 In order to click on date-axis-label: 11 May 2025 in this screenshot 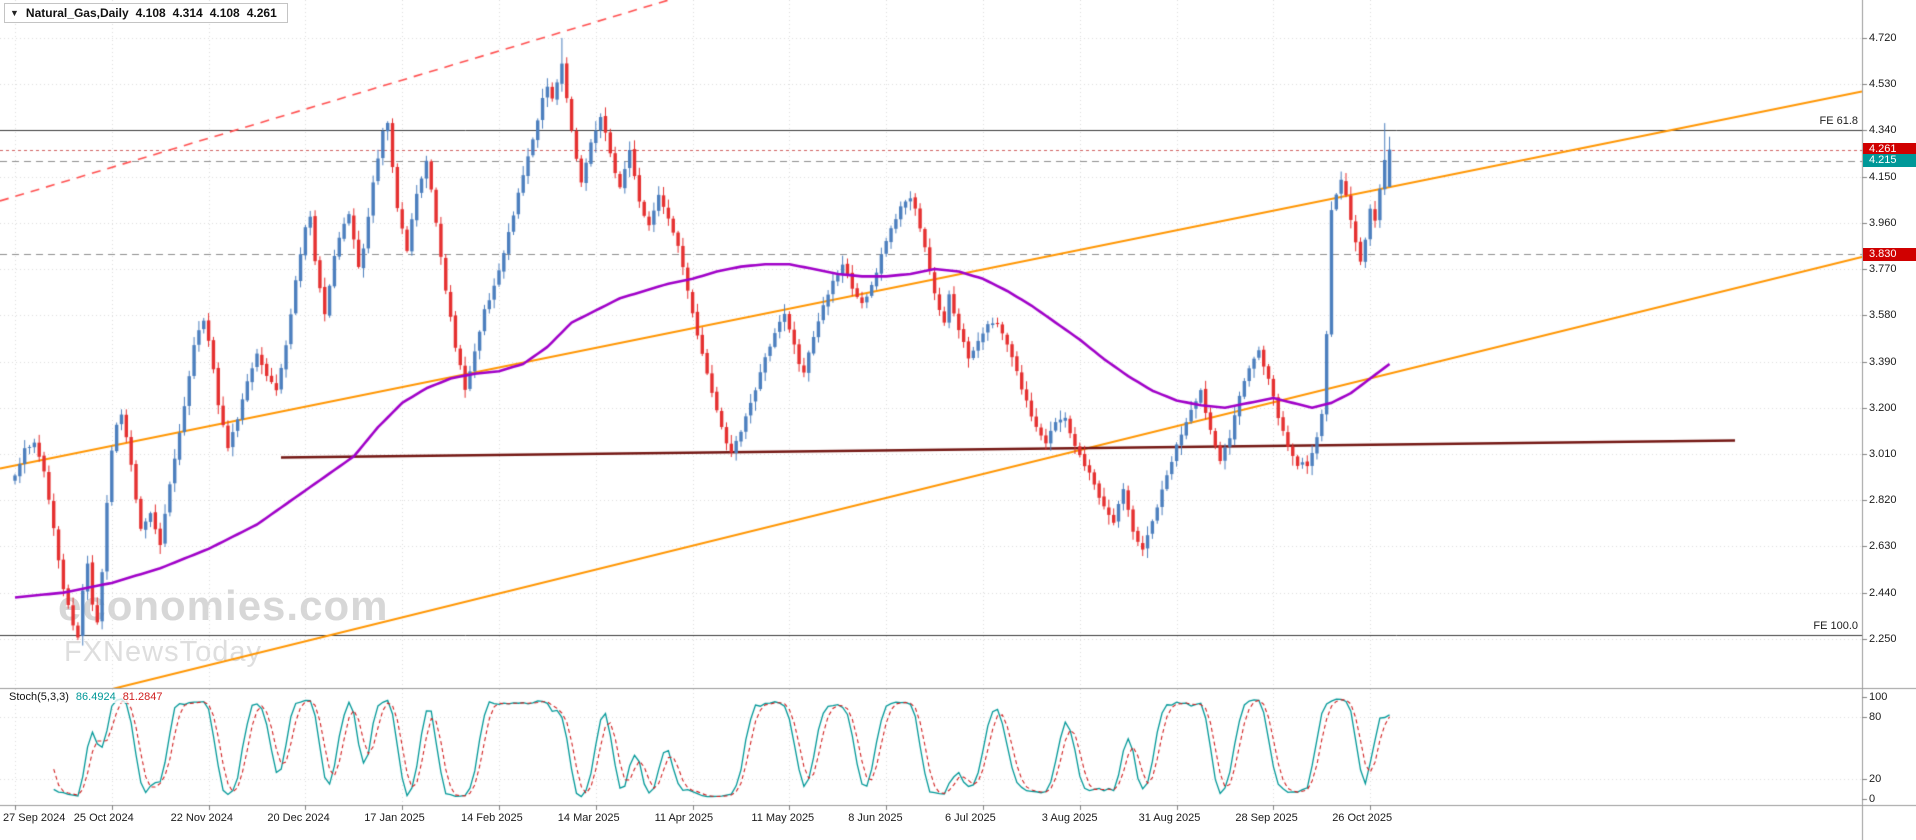, I will do `click(783, 818)`.